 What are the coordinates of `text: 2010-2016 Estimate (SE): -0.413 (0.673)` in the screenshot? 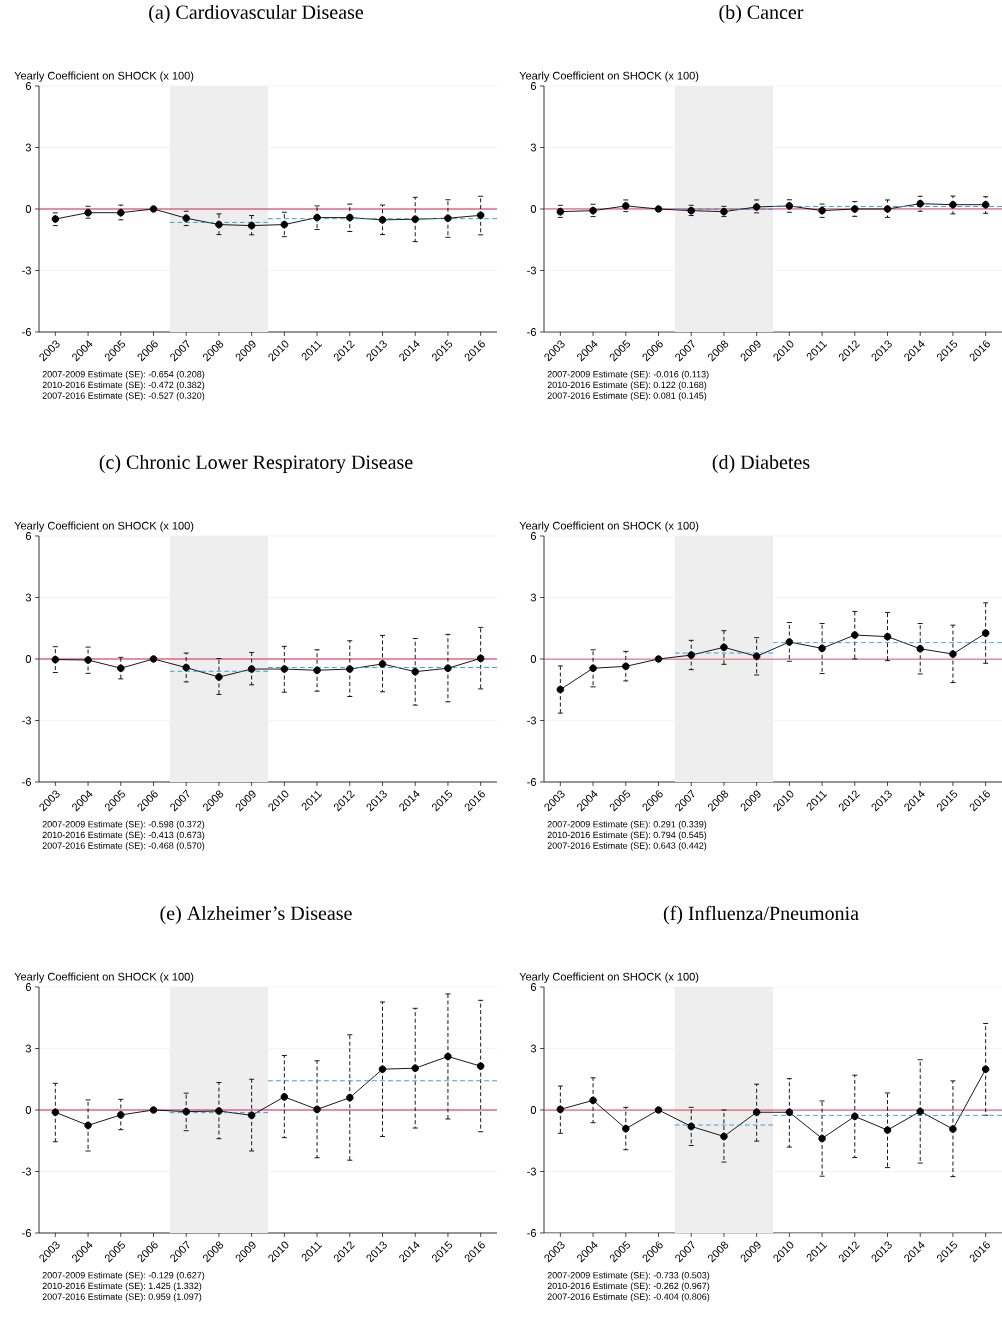 It's located at (123, 835).